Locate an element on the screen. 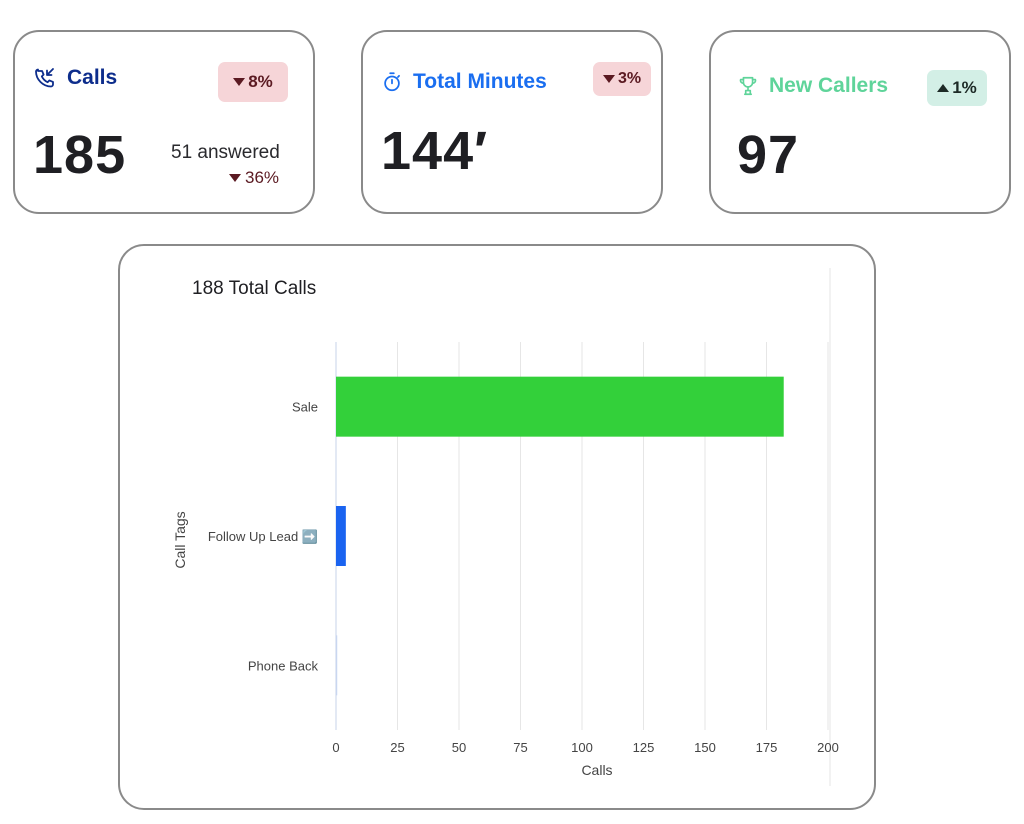 This screenshot has height=824, width=1024. total-minutes-card-title: Total Minutes is located at coordinates (464, 82).